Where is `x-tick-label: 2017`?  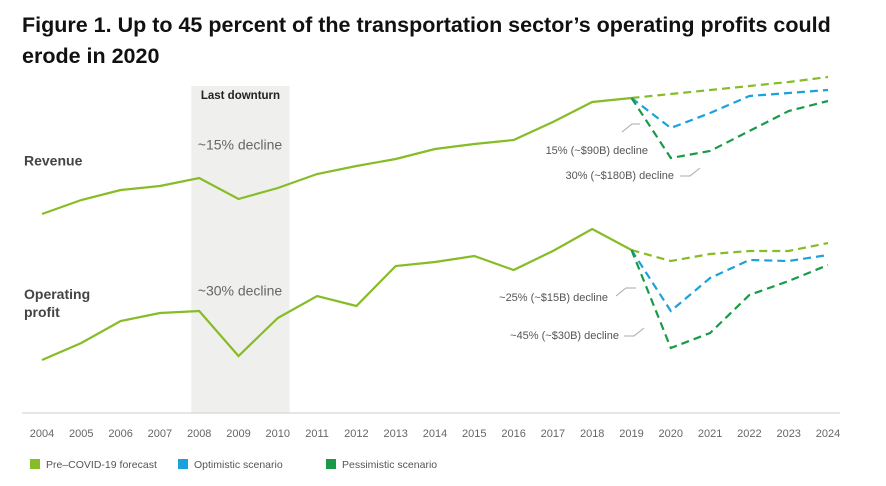
x-tick-label: 2017 is located at coordinates (553, 434).